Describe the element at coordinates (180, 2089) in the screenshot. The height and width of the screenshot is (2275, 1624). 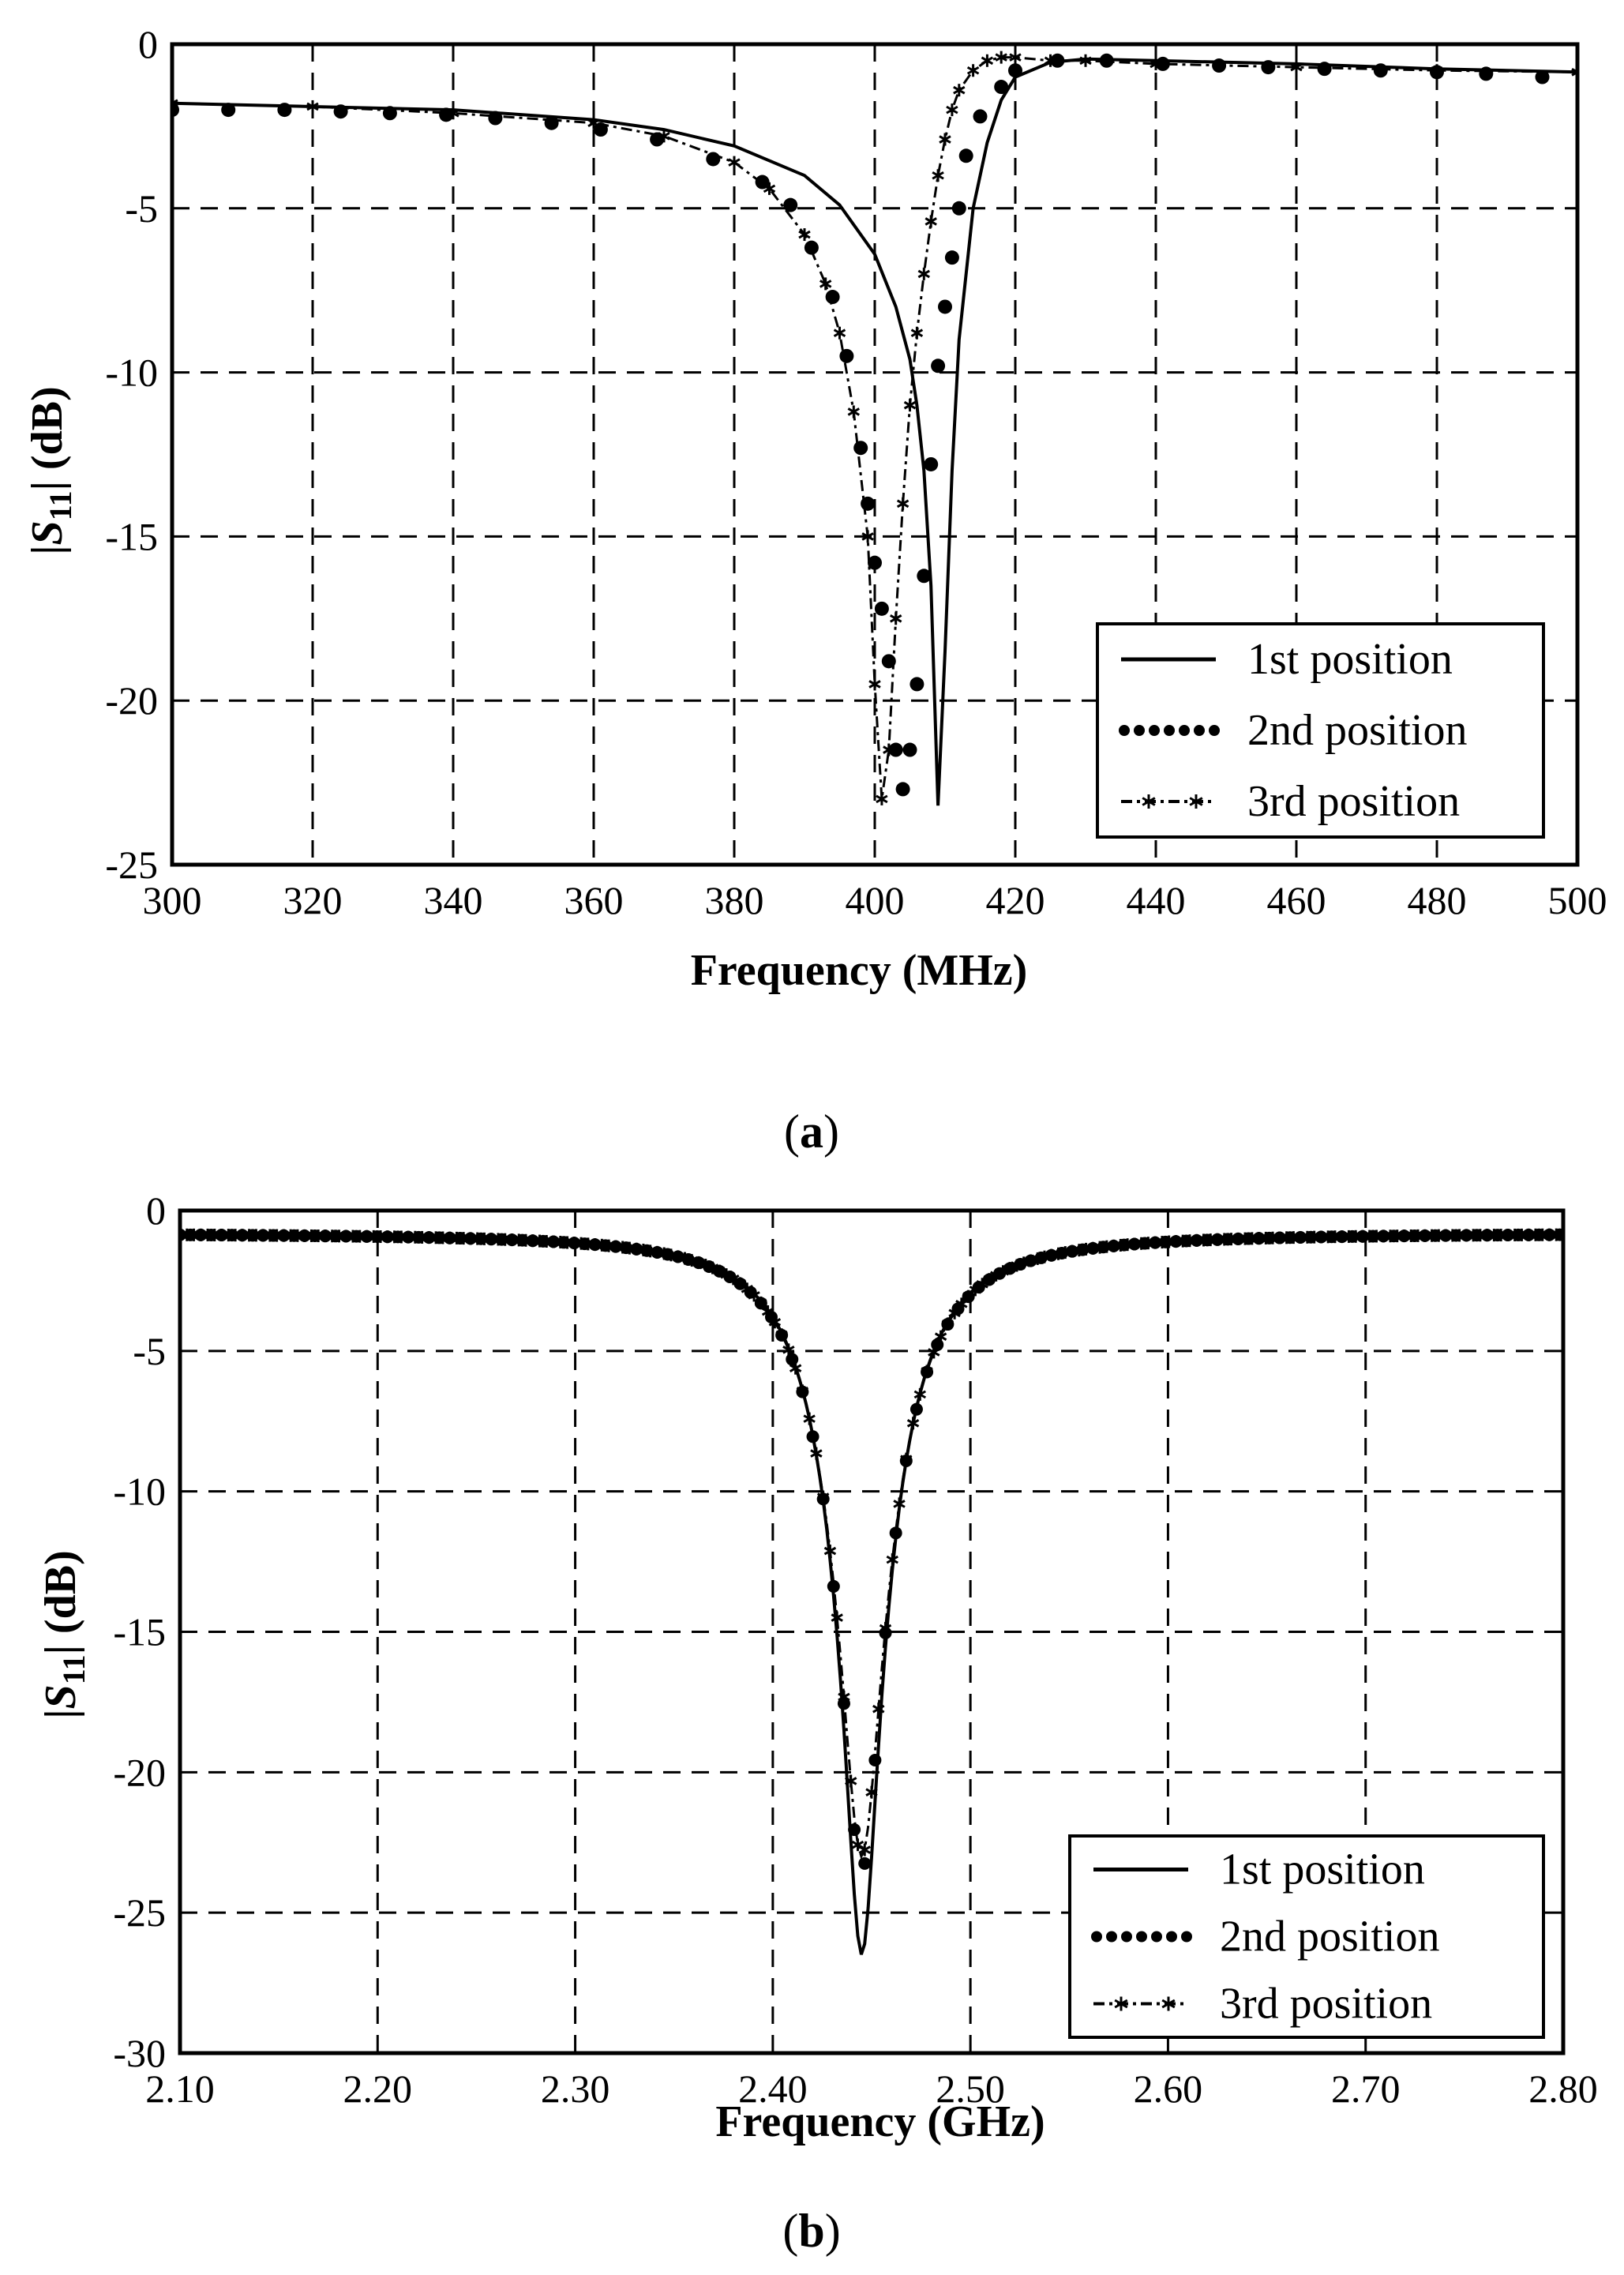
I see `x-tick-label: 2.10` at that location.